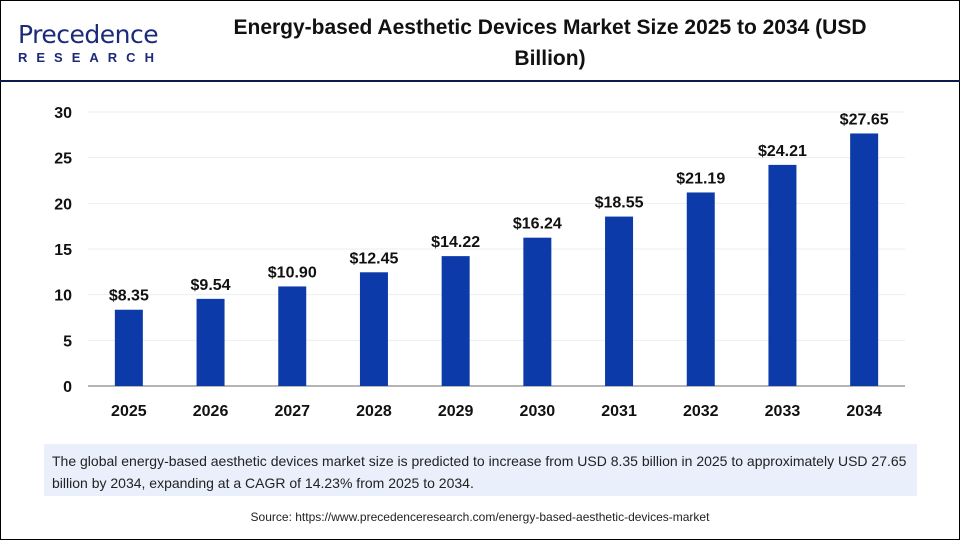 This screenshot has width=960, height=540. I want to click on data-label: $18.55, so click(619, 203).